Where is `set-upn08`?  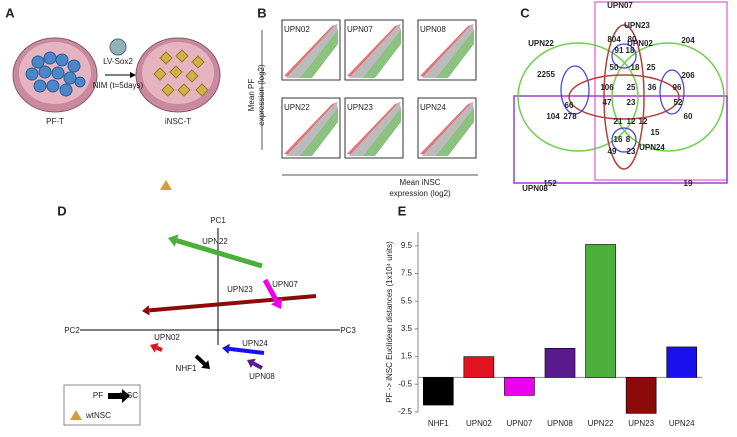 set-upn08 is located at coordinates (620, 139).